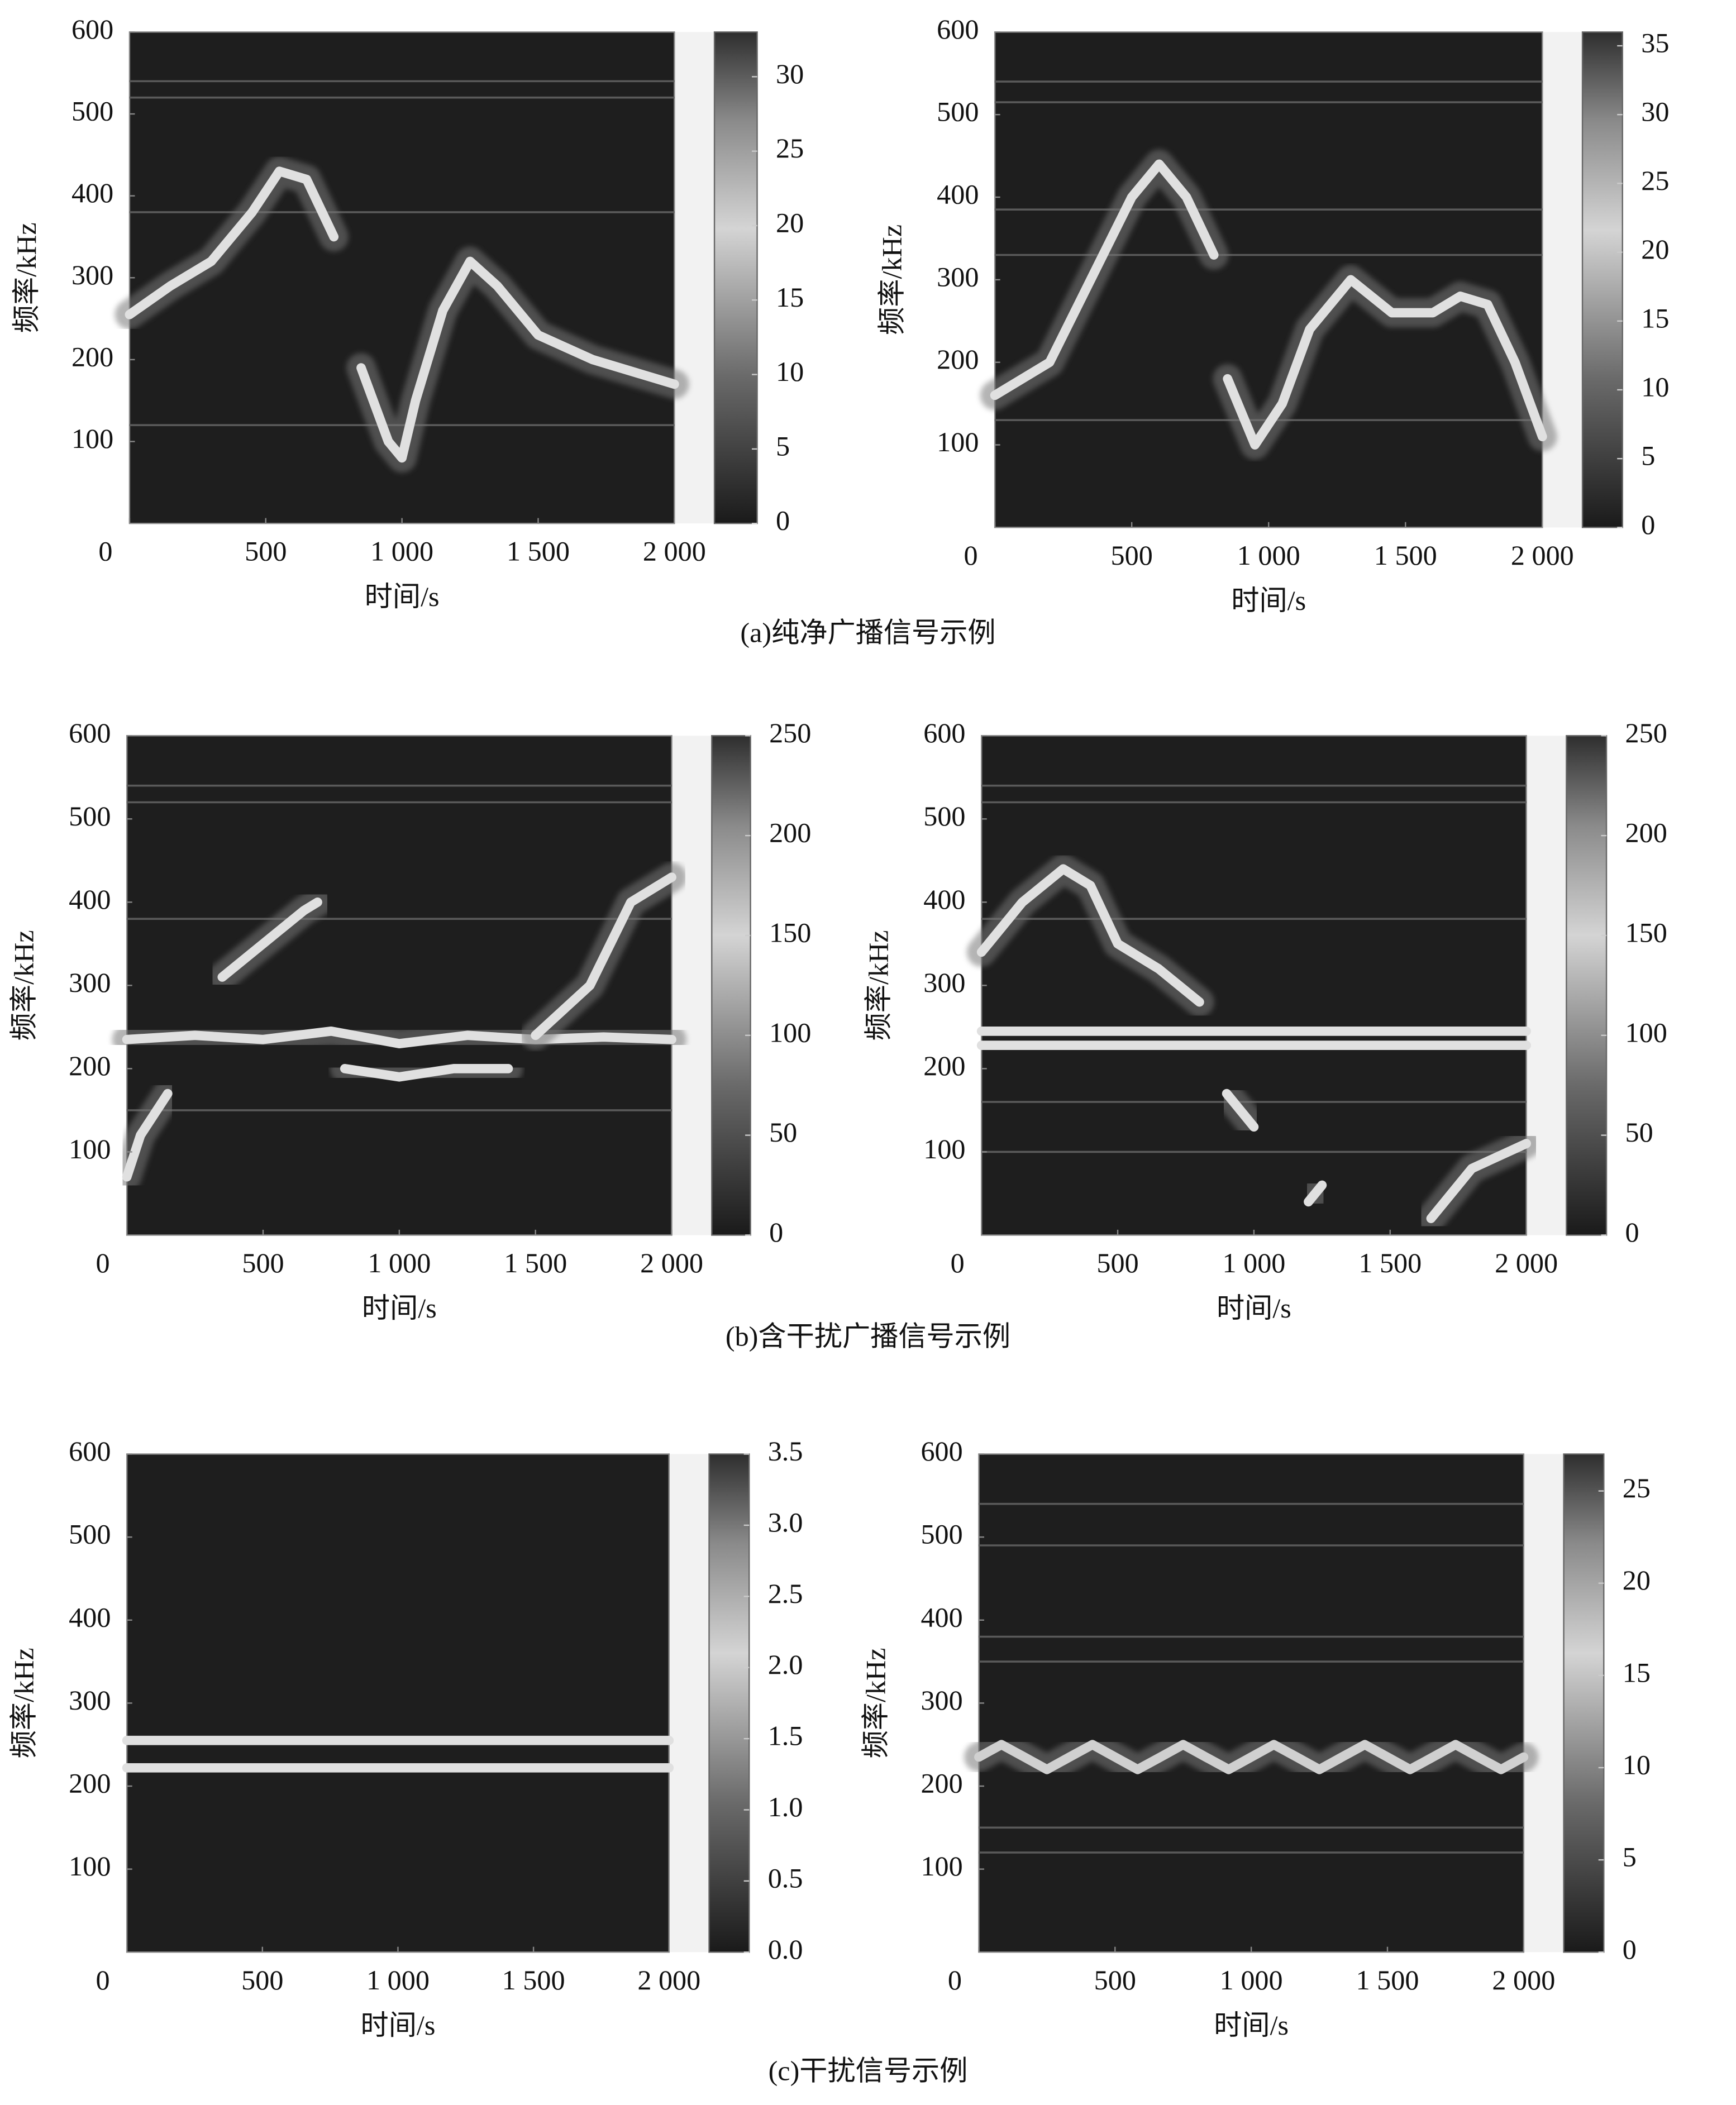 Image resolution: width=1736 pixels, height=2105 pixels. Describe the element at coordinates (785, 1735) in the screenshot. I see `colorbar-tick-label: 1.5` at that location.